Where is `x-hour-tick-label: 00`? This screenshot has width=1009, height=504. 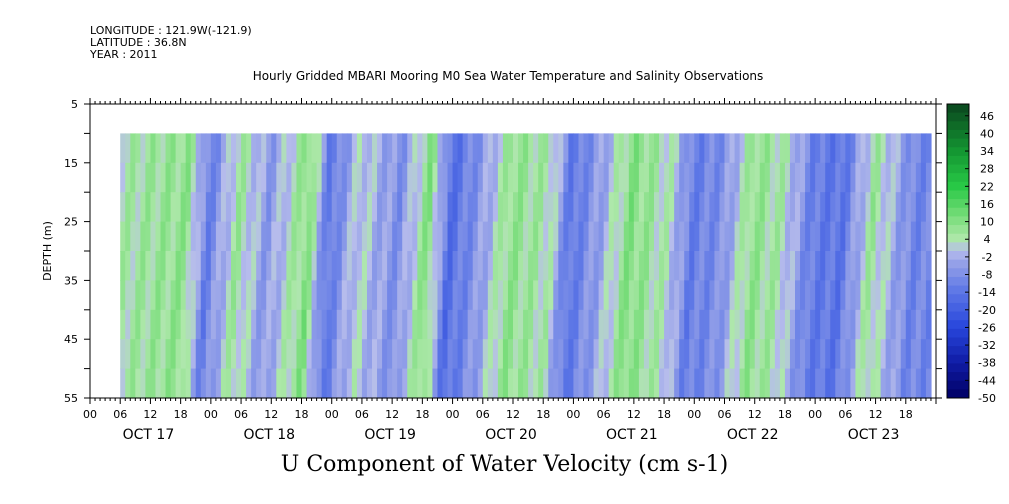 x-hour-tick-label: 00 is located at coordinates (573, 414).